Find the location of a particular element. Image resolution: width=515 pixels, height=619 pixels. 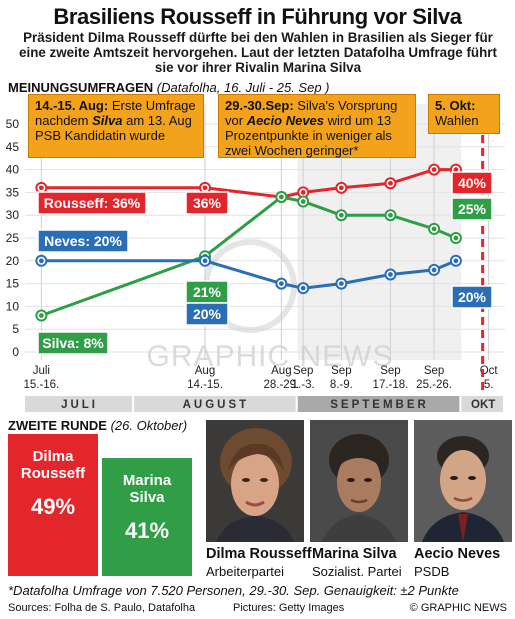

label-rousseff-end: 40% is located at coordinates (472, 183).